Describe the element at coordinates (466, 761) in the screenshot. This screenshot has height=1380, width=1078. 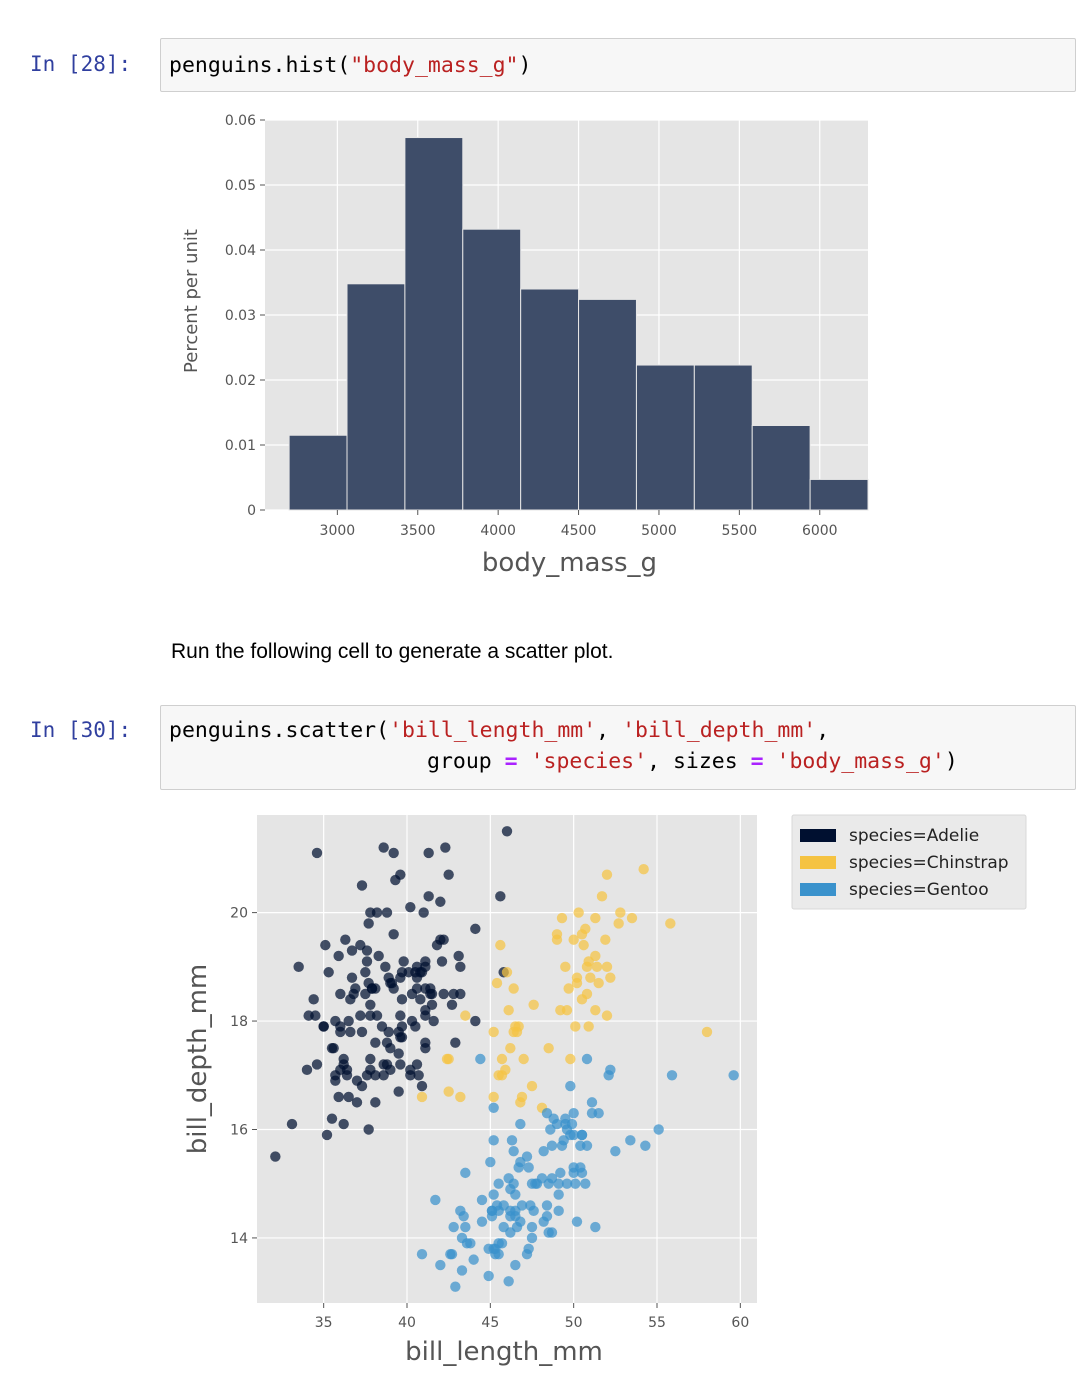
I see `code-kw: group` at that location.